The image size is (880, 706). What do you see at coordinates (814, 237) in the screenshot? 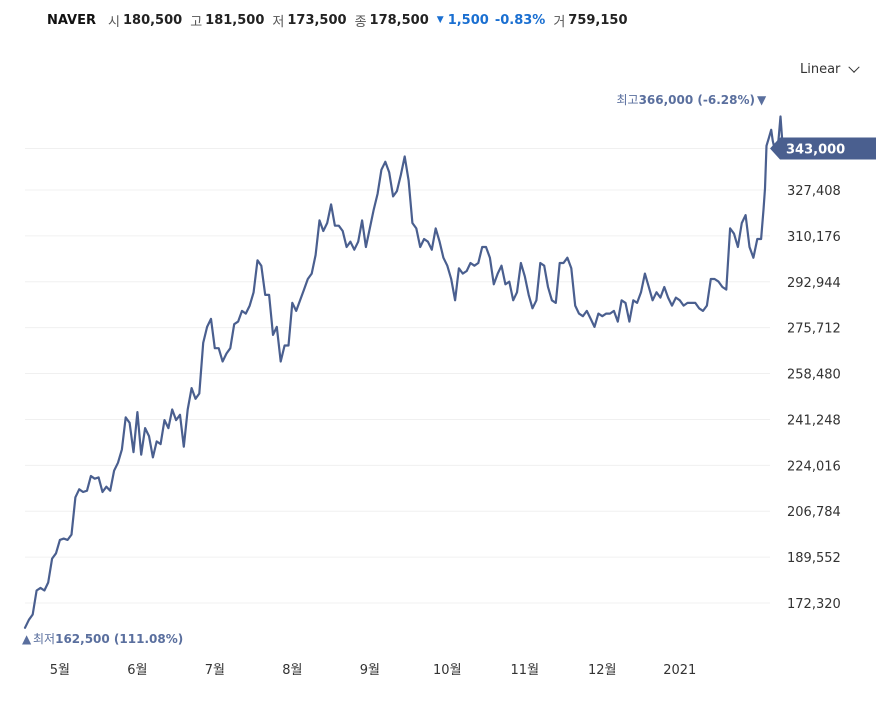
I see `y-tick-label: 310,176` at bounding box center [814, 237].